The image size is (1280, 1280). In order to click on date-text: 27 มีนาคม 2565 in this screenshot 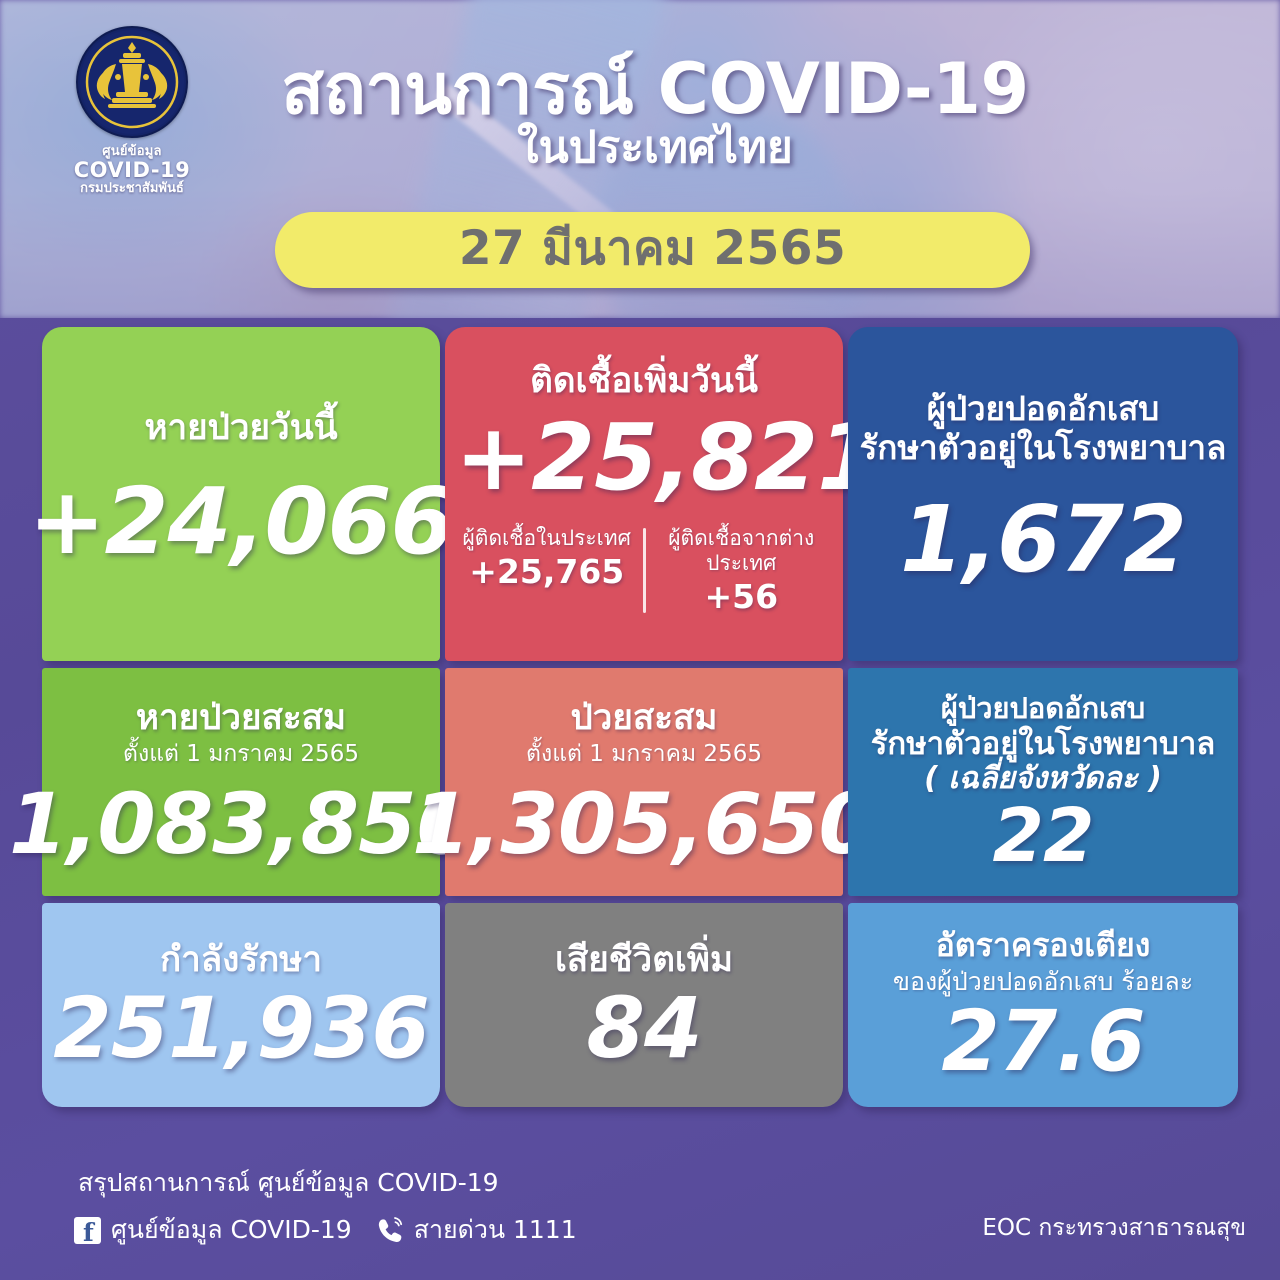, I will do `click(652, 248)`.